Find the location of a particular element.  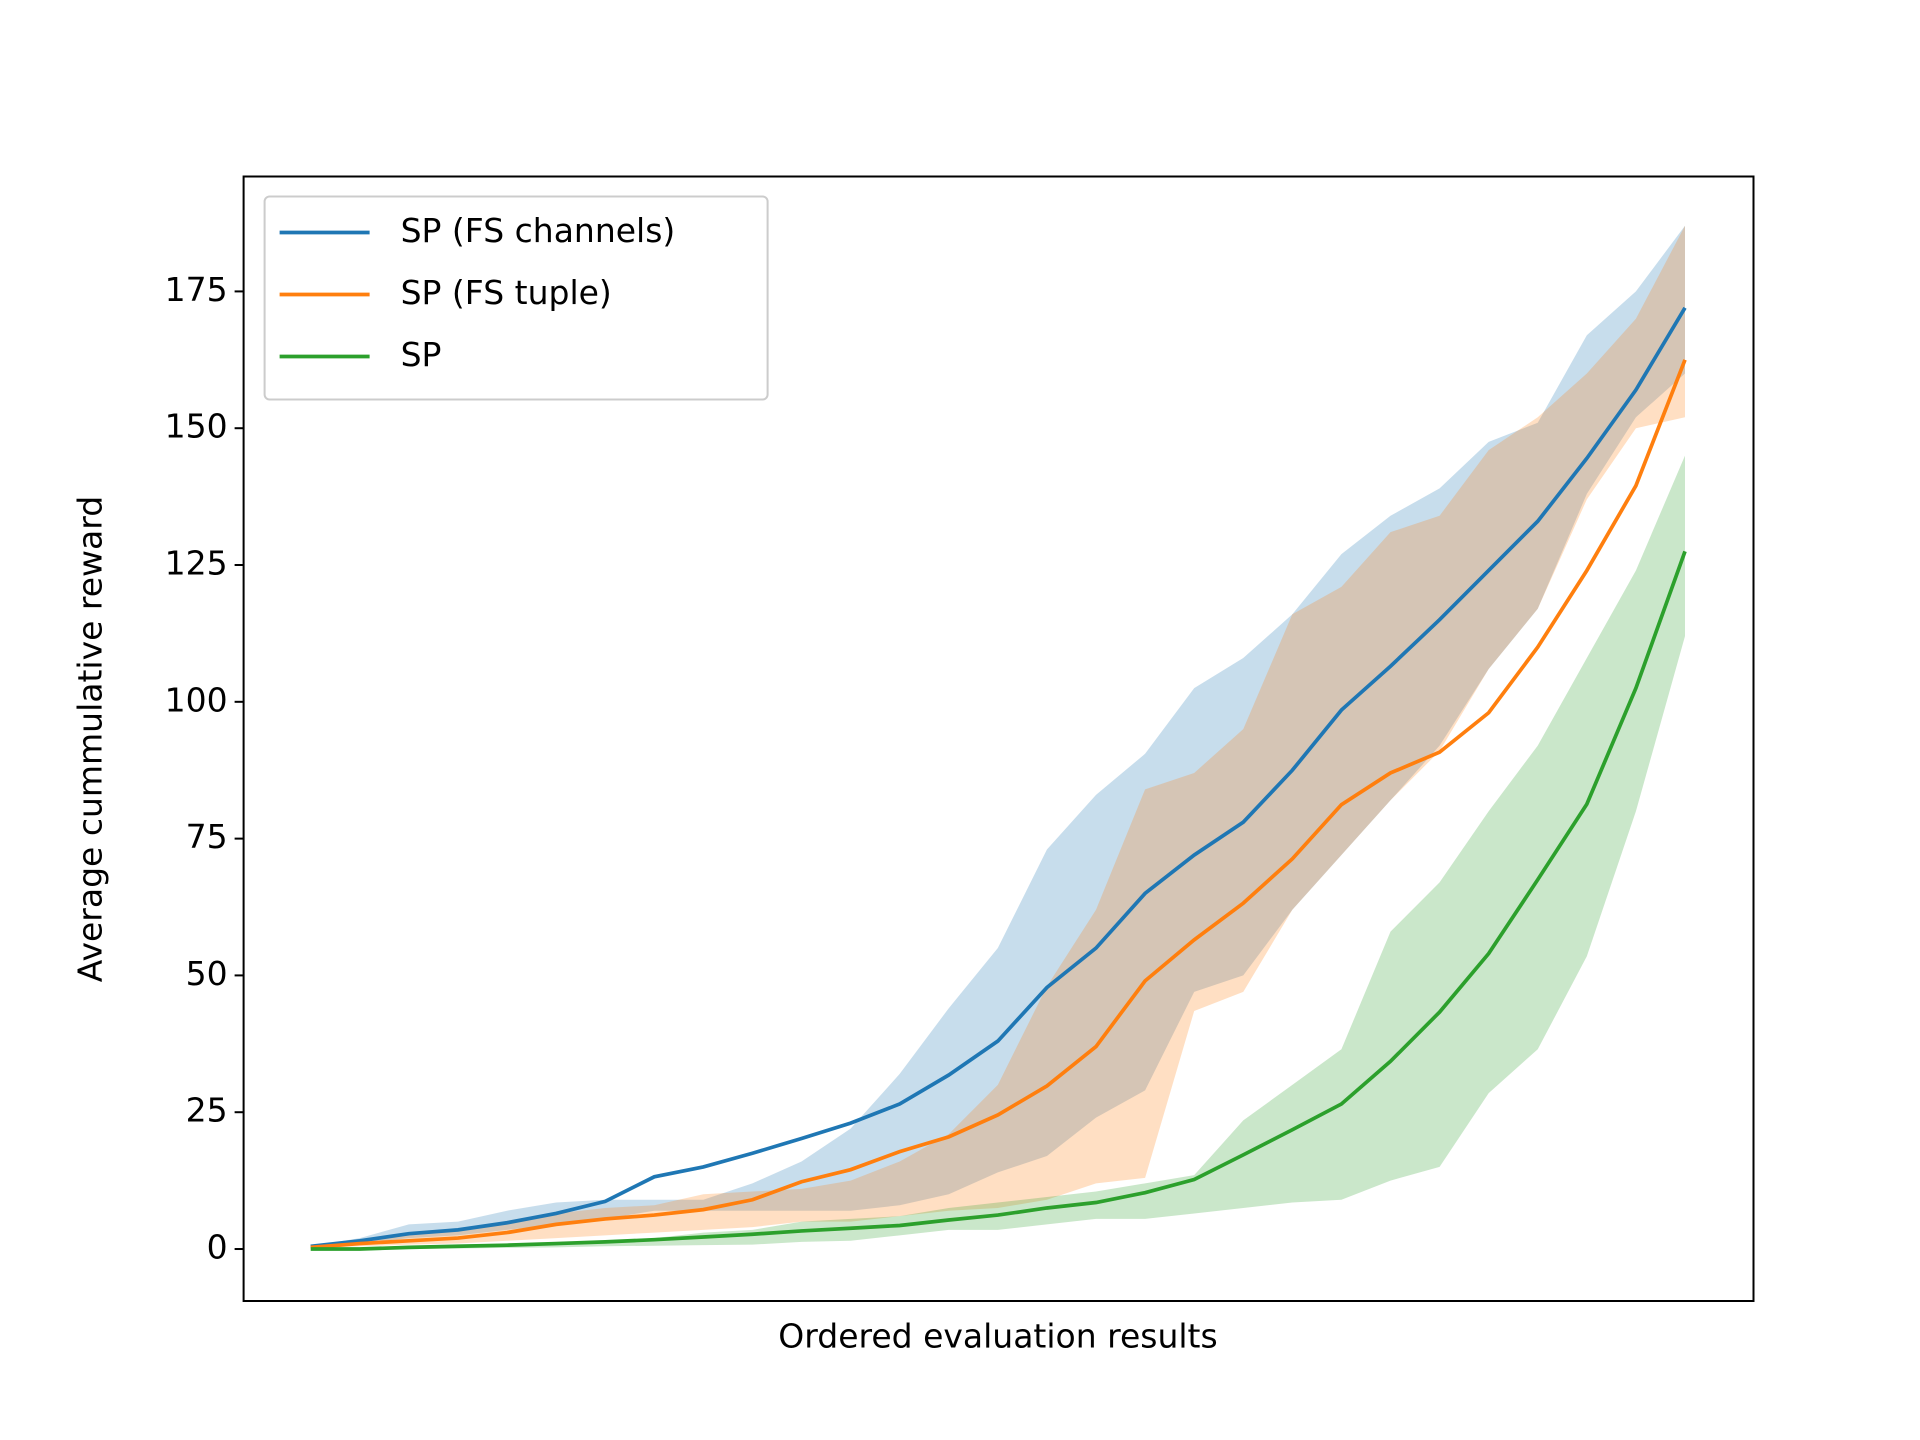

legend-label: SP (FS channels) is located at coordinates (538, 230).